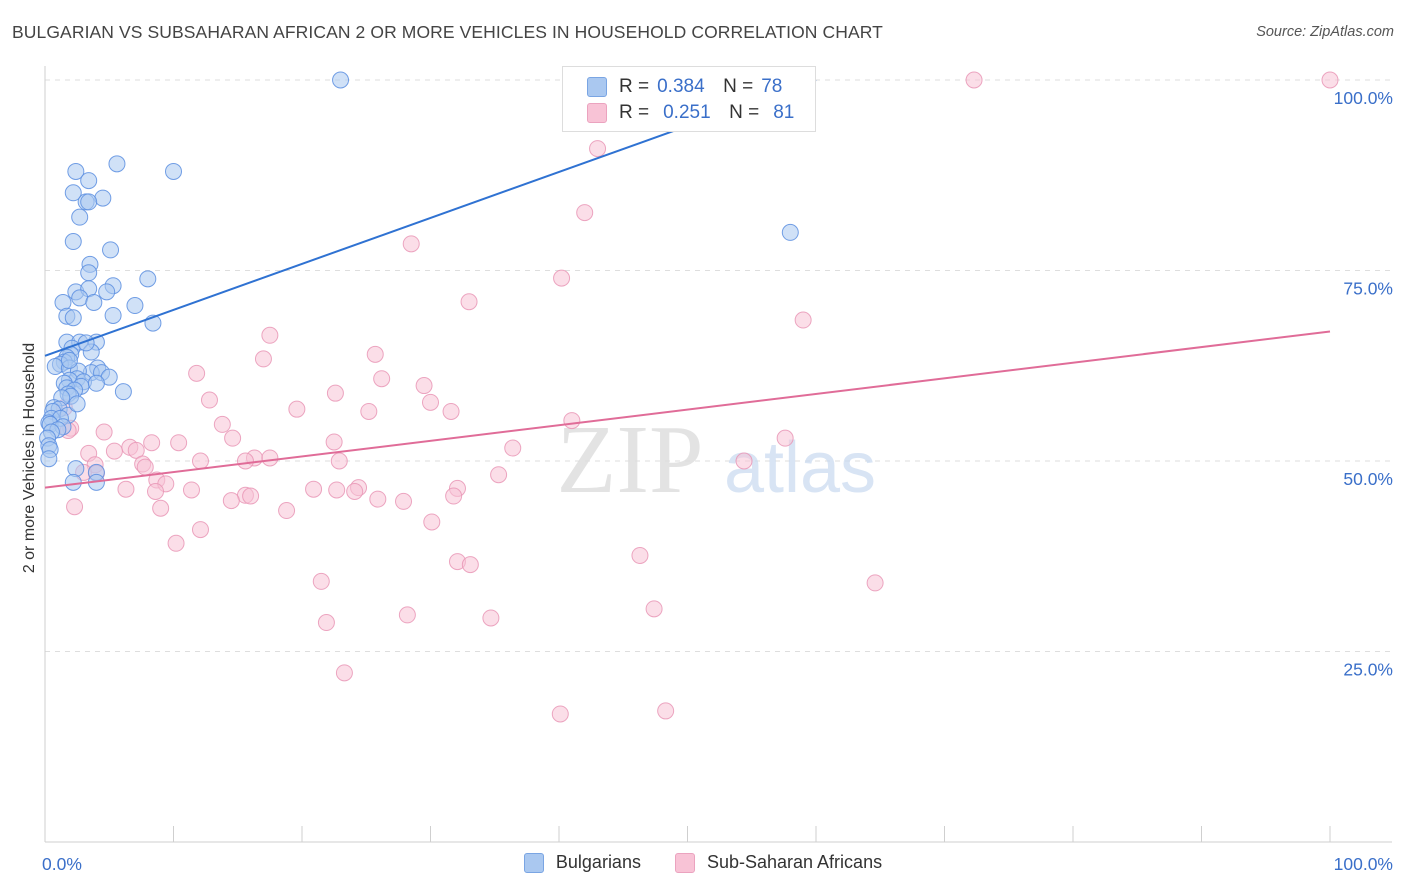 This screenshot has height=892, width=1406. I want to click on legend-n-value: 78, so click(772, 86).